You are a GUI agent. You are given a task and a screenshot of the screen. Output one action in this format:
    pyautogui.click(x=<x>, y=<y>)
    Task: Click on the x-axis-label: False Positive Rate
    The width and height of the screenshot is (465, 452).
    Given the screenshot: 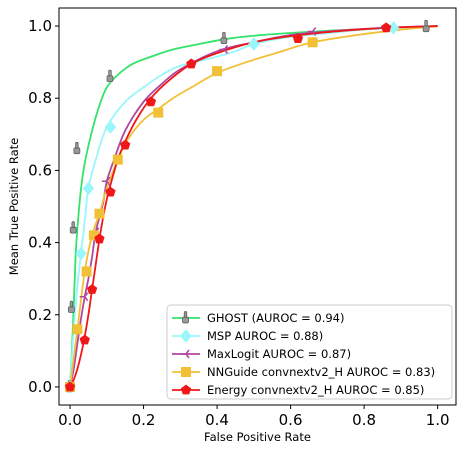 What is the action you would take?
    pyautogui.click(x=257, y=437)
    